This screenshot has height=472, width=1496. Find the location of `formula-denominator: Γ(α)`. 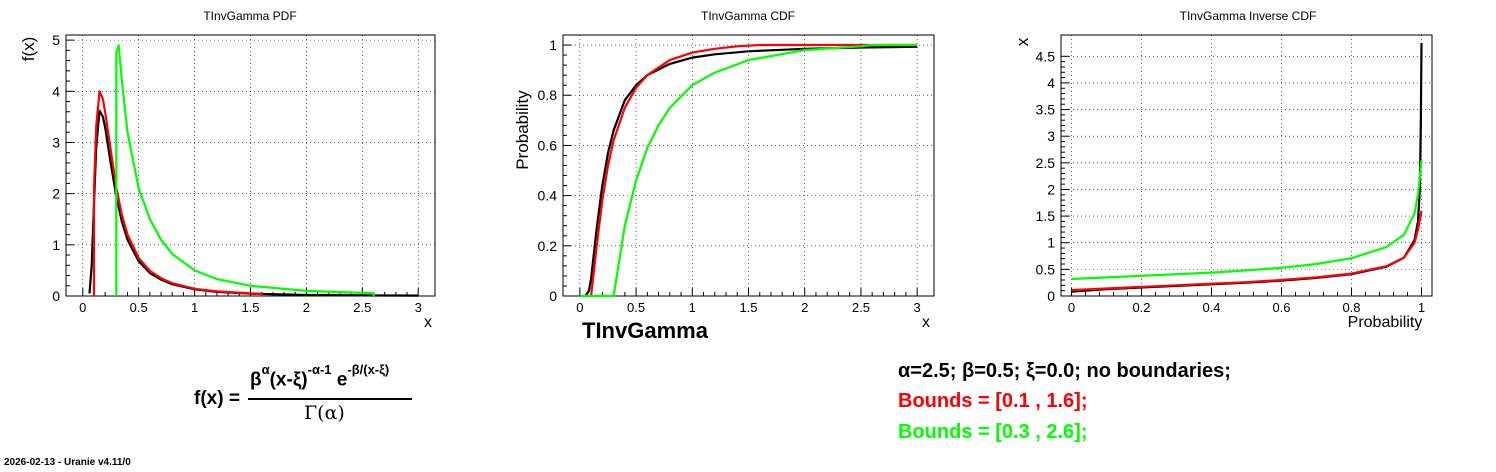

formula-denominator: Γ(α) is located at coordinates (324, 413).